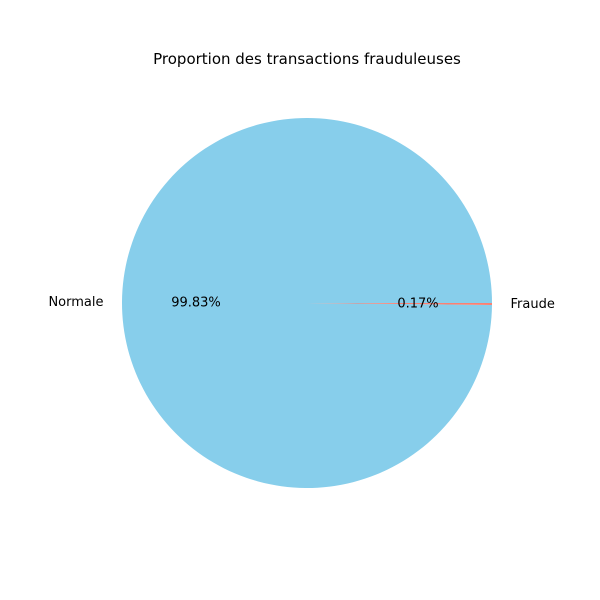  What do you see at coordinates (301, 303) in the screenshot?
I see `pie-labels: Normale 99.83% Fraude 0.17%` at bounding box center [301, 303].